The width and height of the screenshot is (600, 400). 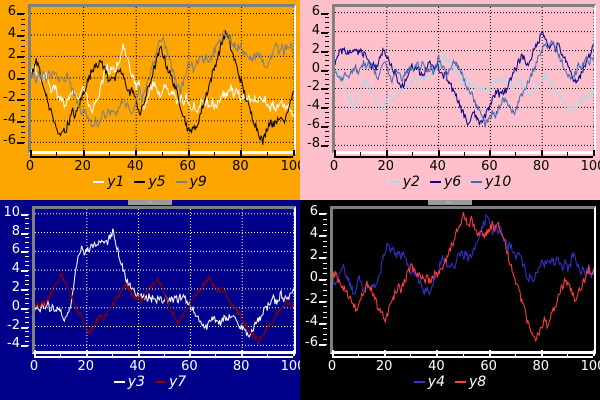 What do you see at coordinates (404, 182) in the screenshot?
I see `legend-entry-y2: y2` at bounding box center [404, 182].